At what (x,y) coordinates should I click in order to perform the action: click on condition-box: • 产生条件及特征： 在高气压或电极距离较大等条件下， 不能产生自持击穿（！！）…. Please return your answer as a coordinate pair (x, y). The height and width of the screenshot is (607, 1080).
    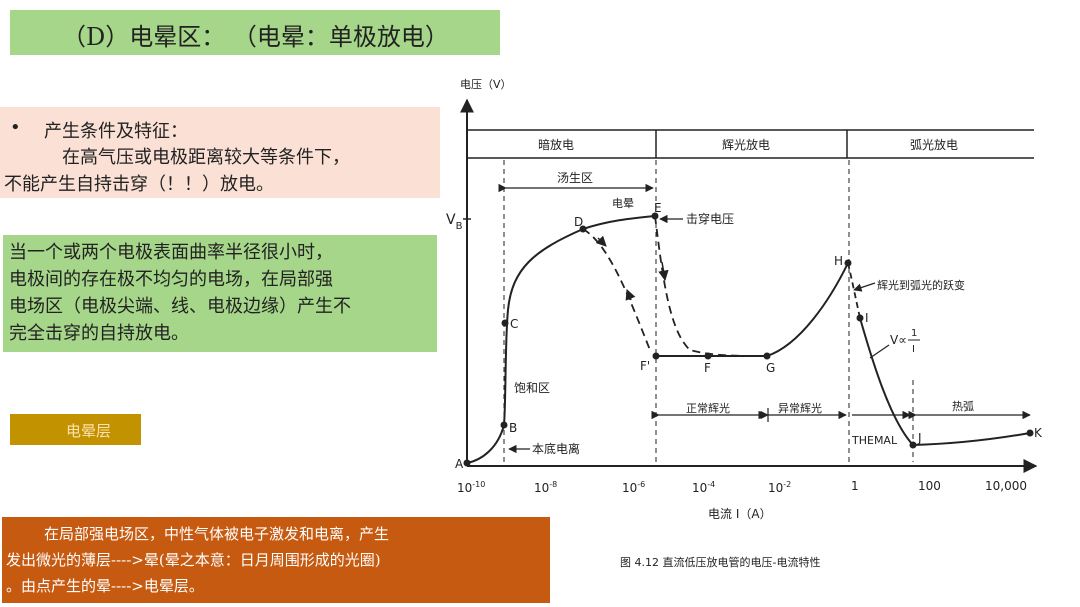
    Looking at the image, I should click on (220, 152).